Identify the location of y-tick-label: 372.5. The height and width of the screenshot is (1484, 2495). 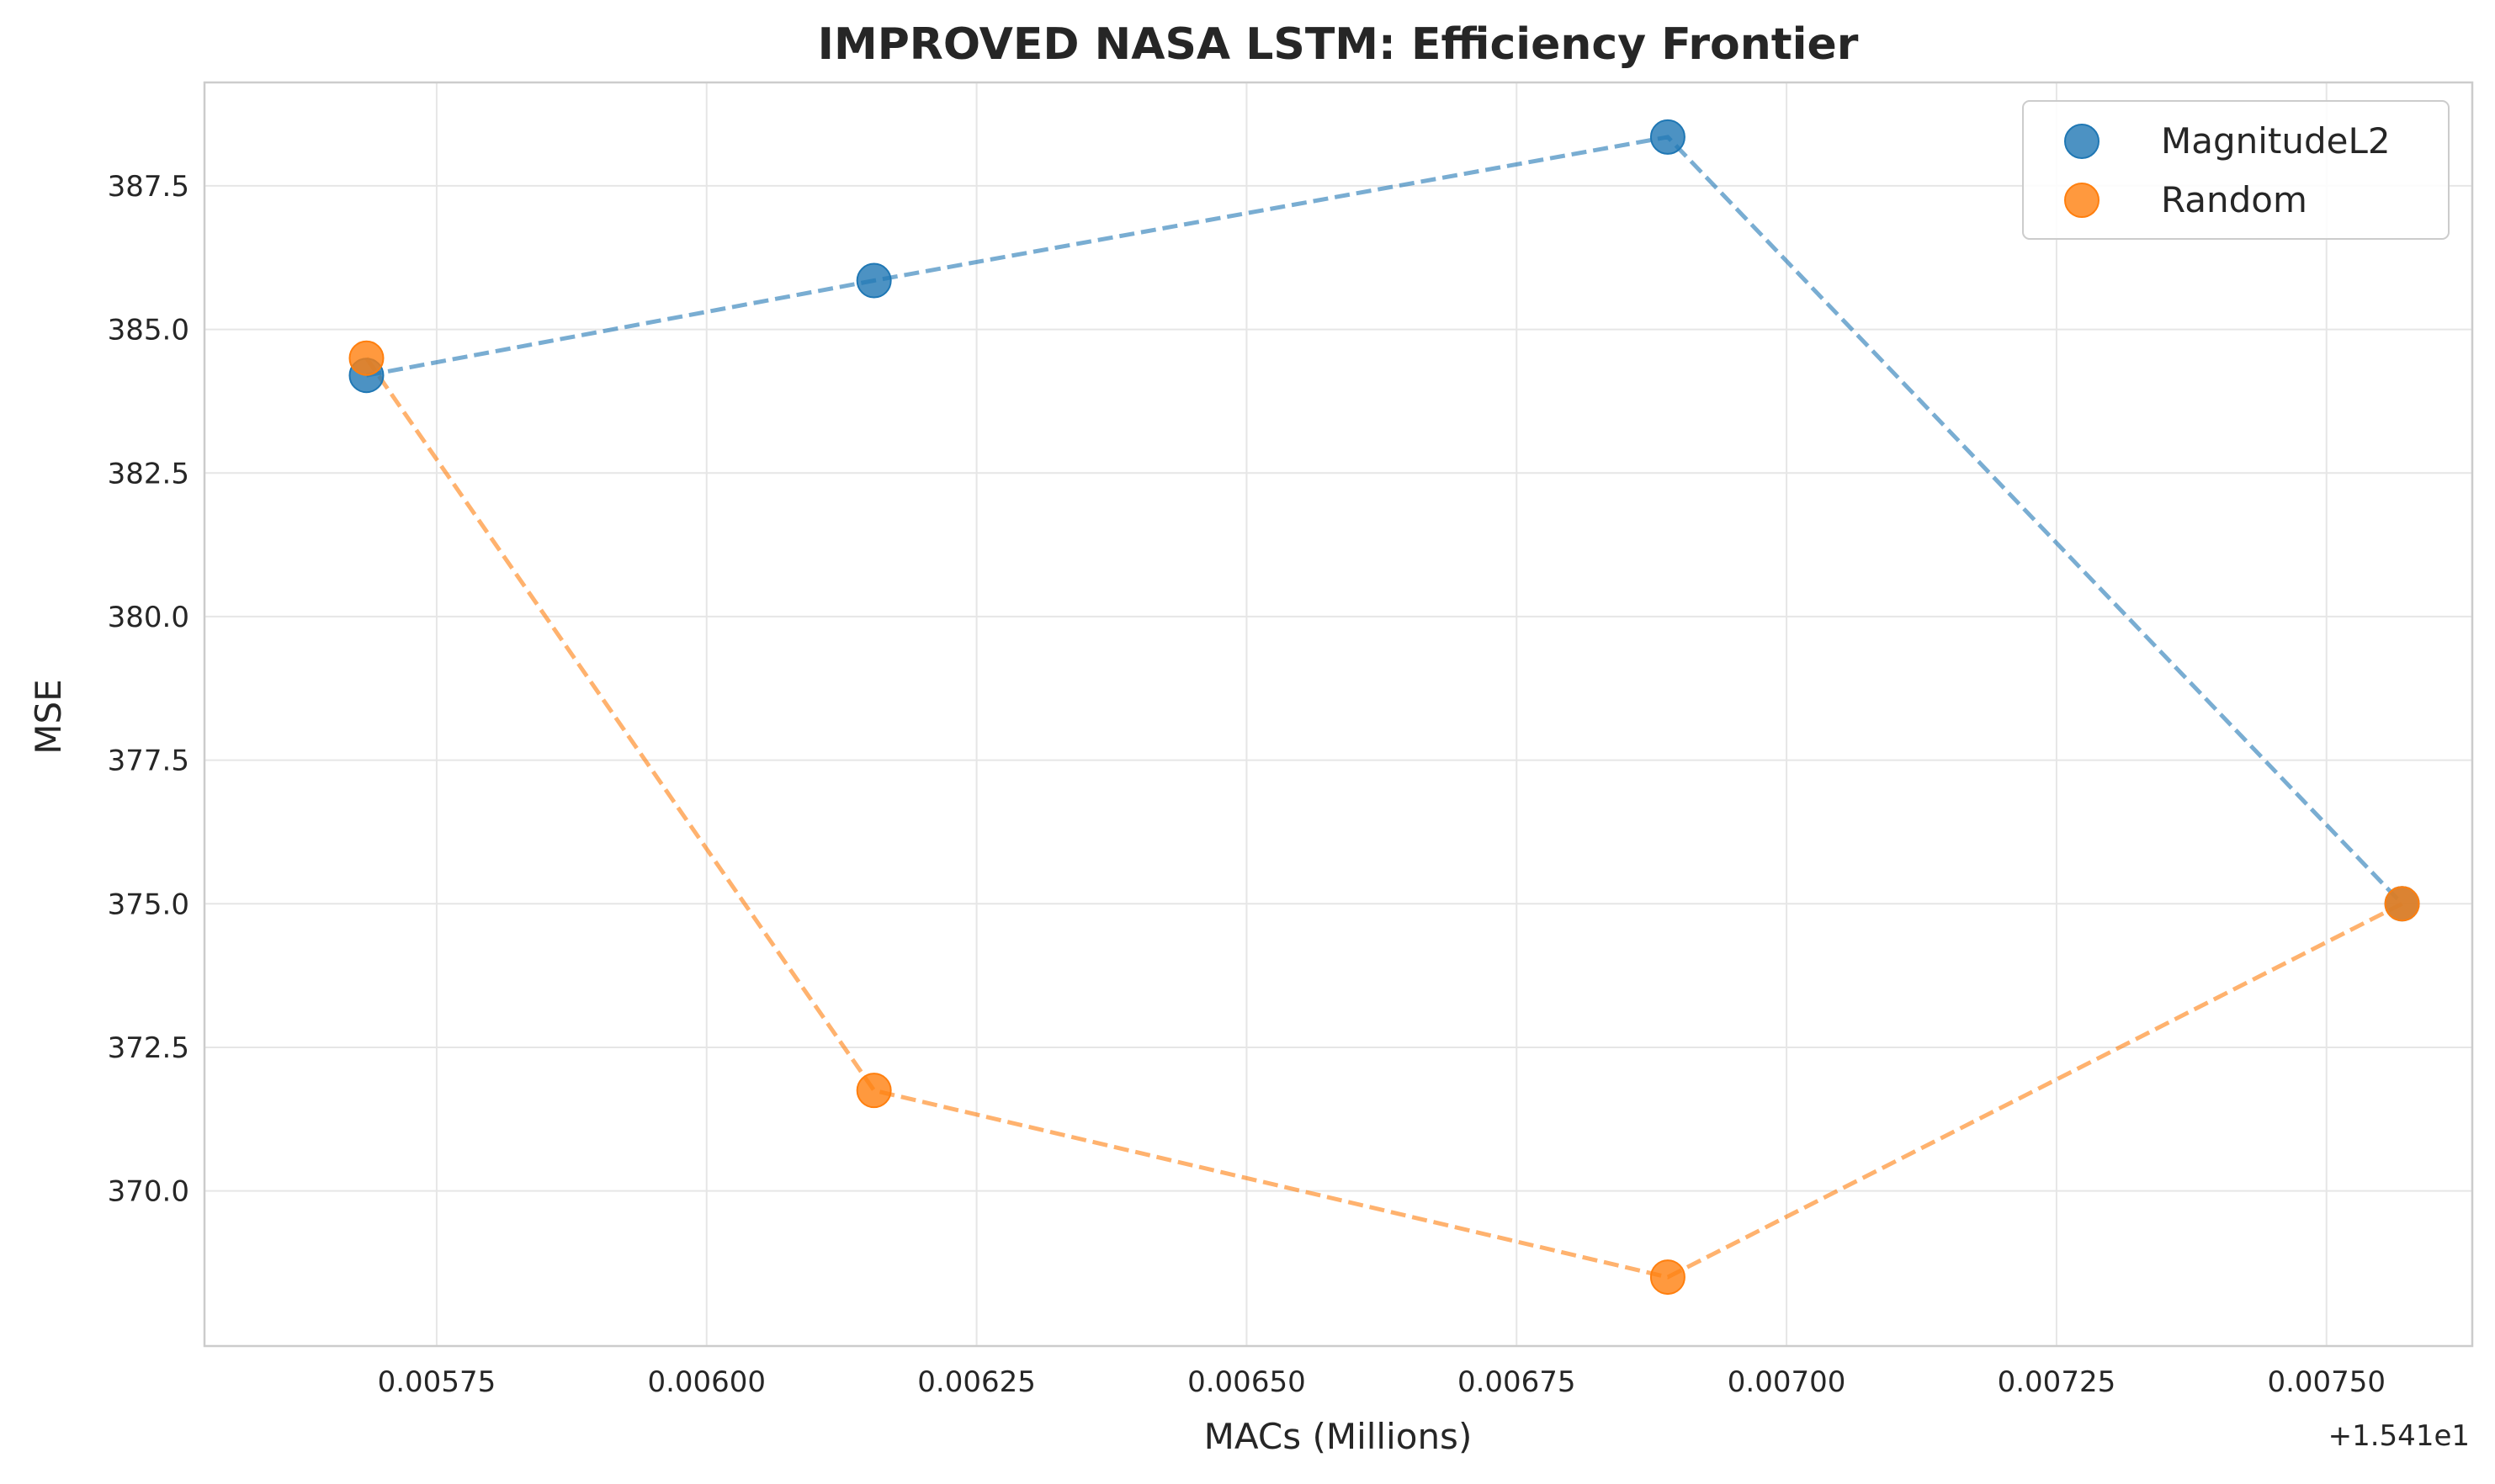
(148, 1048).